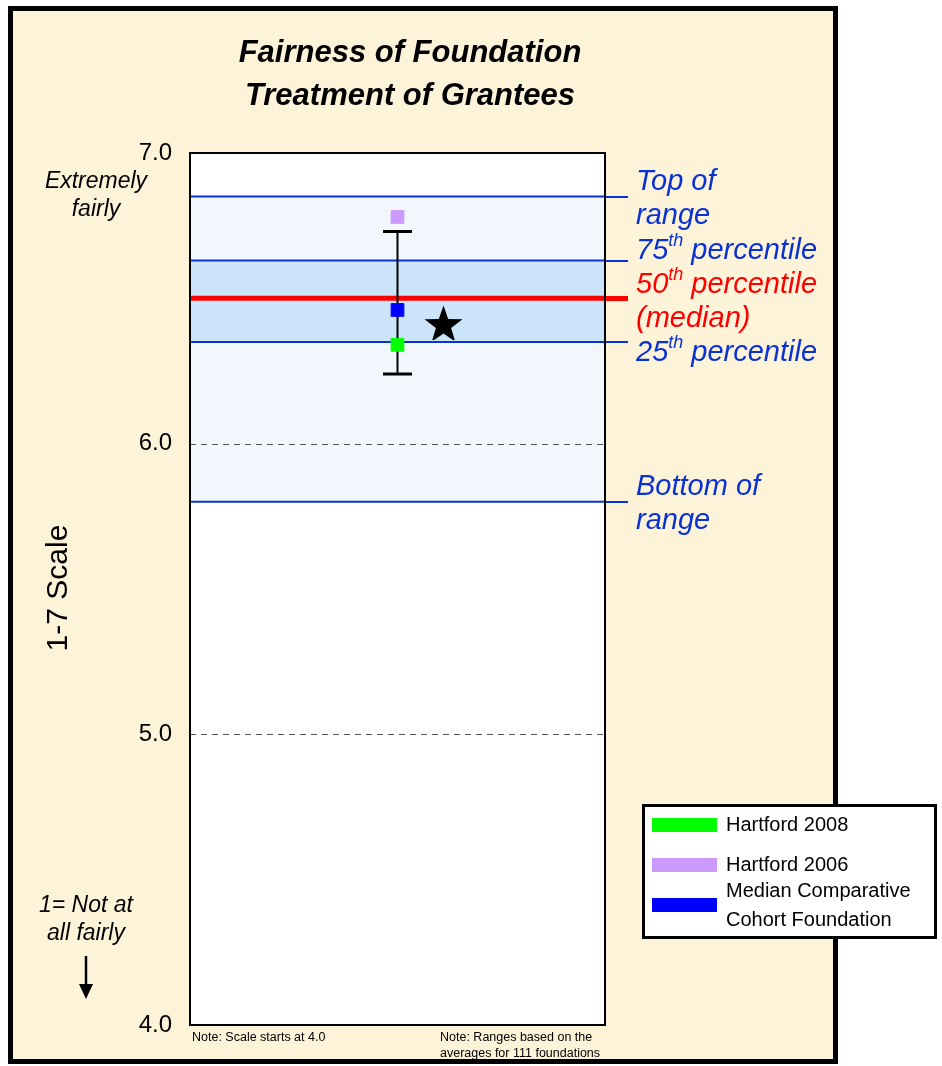 This screenshot has height=1066, width=942. What do you see at coordinates (521, 1045) in the screenshot?
I see `text: Note: Ranges based on the averages for 111 foundations` at bounding box center [521, 1045].